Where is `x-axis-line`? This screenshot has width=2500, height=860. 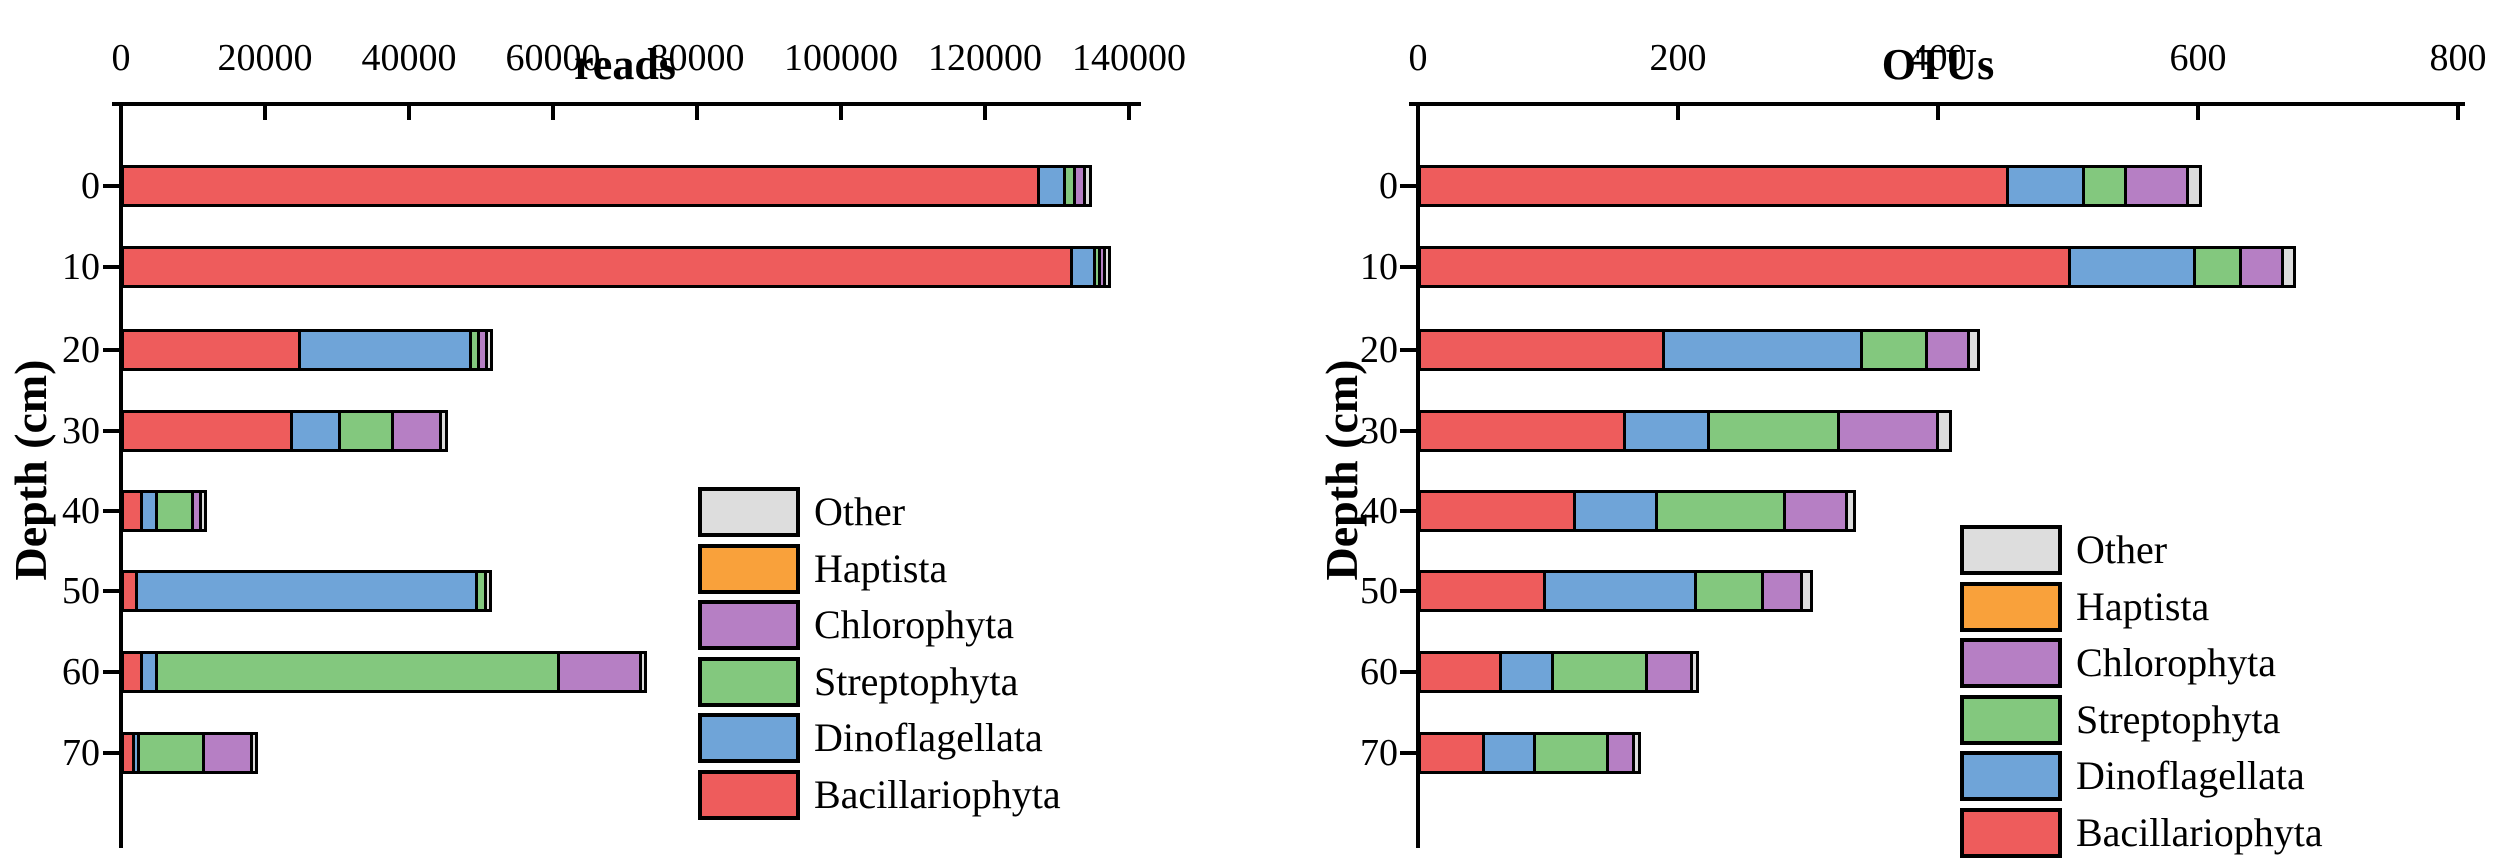
x-axis-line is located at coordinates (1937, 104).